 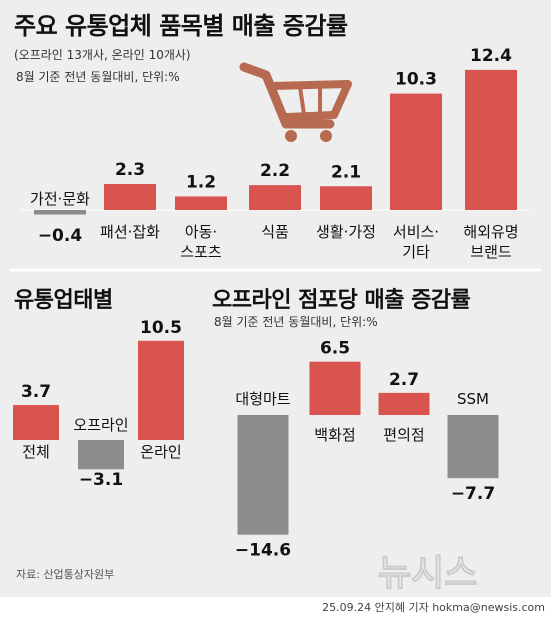 I want to click on chart1-value-label: 12.4, so click(x=491, y=56).